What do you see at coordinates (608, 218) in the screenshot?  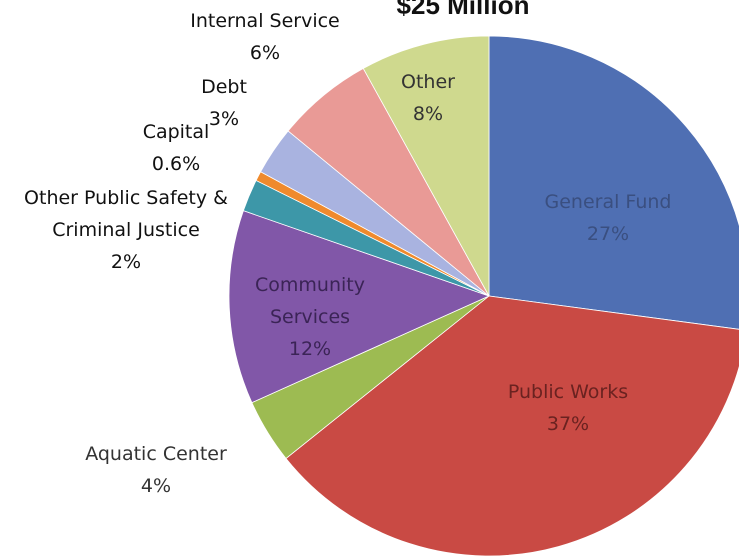 I see `slice-label-general-fund: General Fund 27%` at bounding box center [608, 218].